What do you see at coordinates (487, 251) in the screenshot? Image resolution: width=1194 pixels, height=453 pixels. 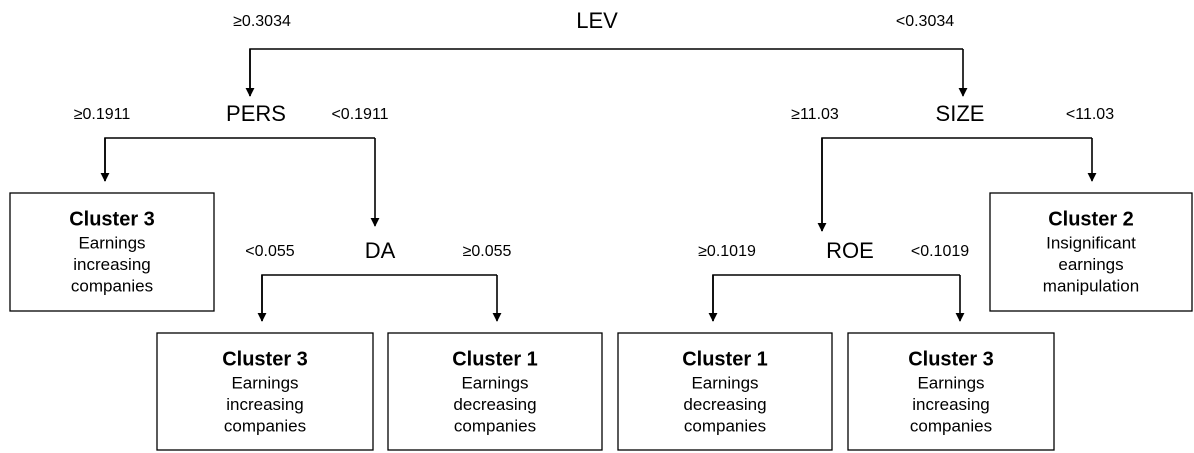 I see `branch-label: ≥0.055` at bounding box center [487, 251].